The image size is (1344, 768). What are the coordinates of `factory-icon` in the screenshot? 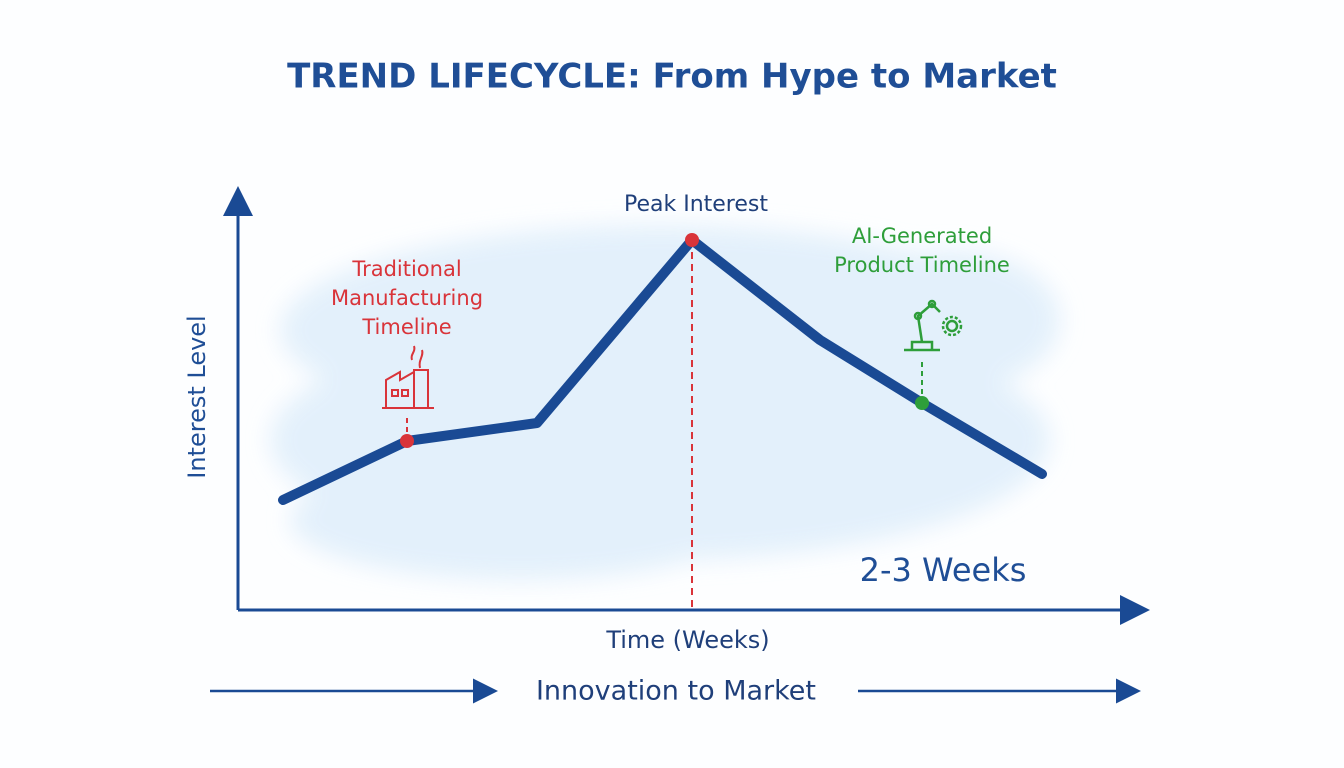 It's located at (408, 377).